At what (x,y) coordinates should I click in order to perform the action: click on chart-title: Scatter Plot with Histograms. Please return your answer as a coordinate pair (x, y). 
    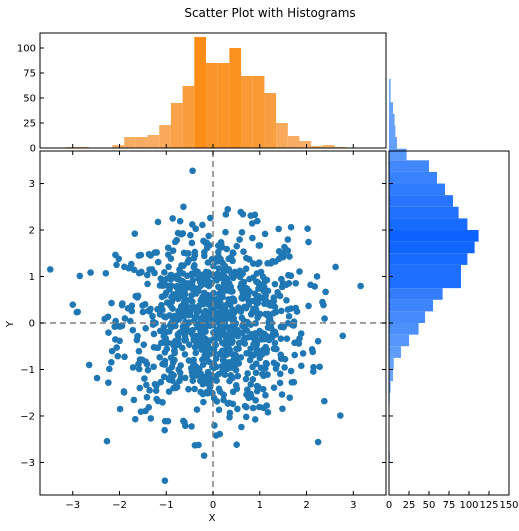
    Looking at the image, I should click on (269, 13).